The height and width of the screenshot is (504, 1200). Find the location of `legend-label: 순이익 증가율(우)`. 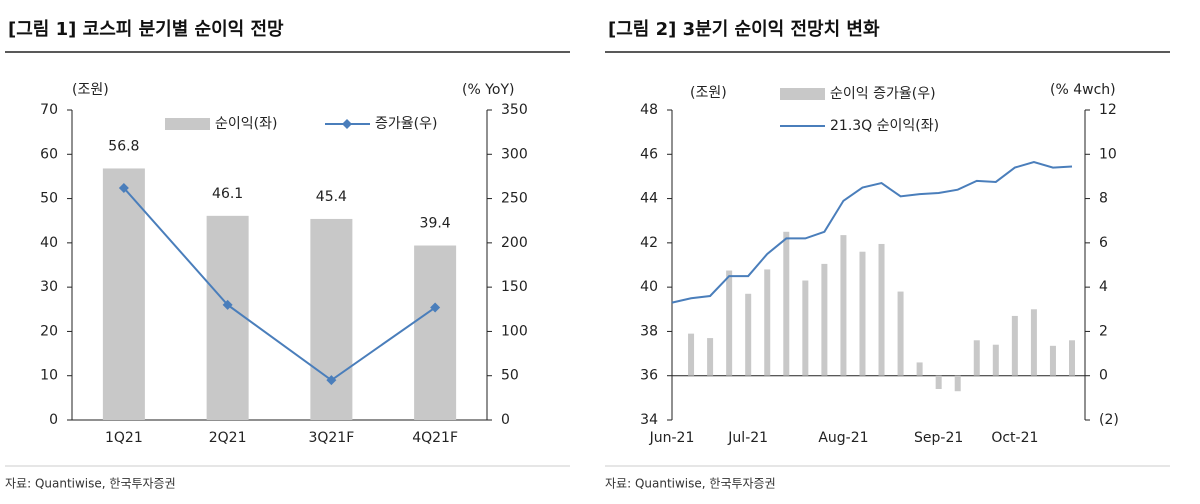

legend-label: 순이익 증가율(우) is located at coordinates (883, 94).